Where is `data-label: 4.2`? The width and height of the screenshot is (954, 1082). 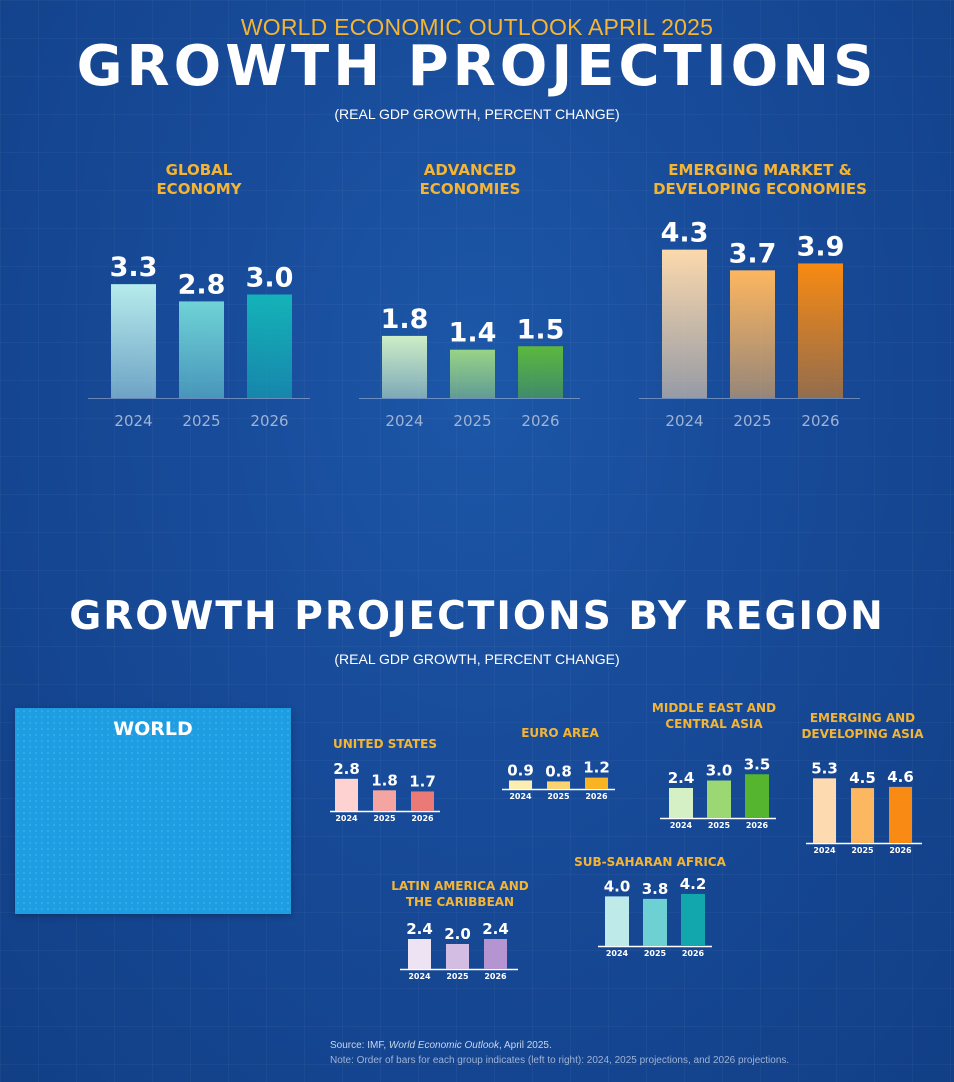
data-label: 4.2 is located at coordinates (693, 884).